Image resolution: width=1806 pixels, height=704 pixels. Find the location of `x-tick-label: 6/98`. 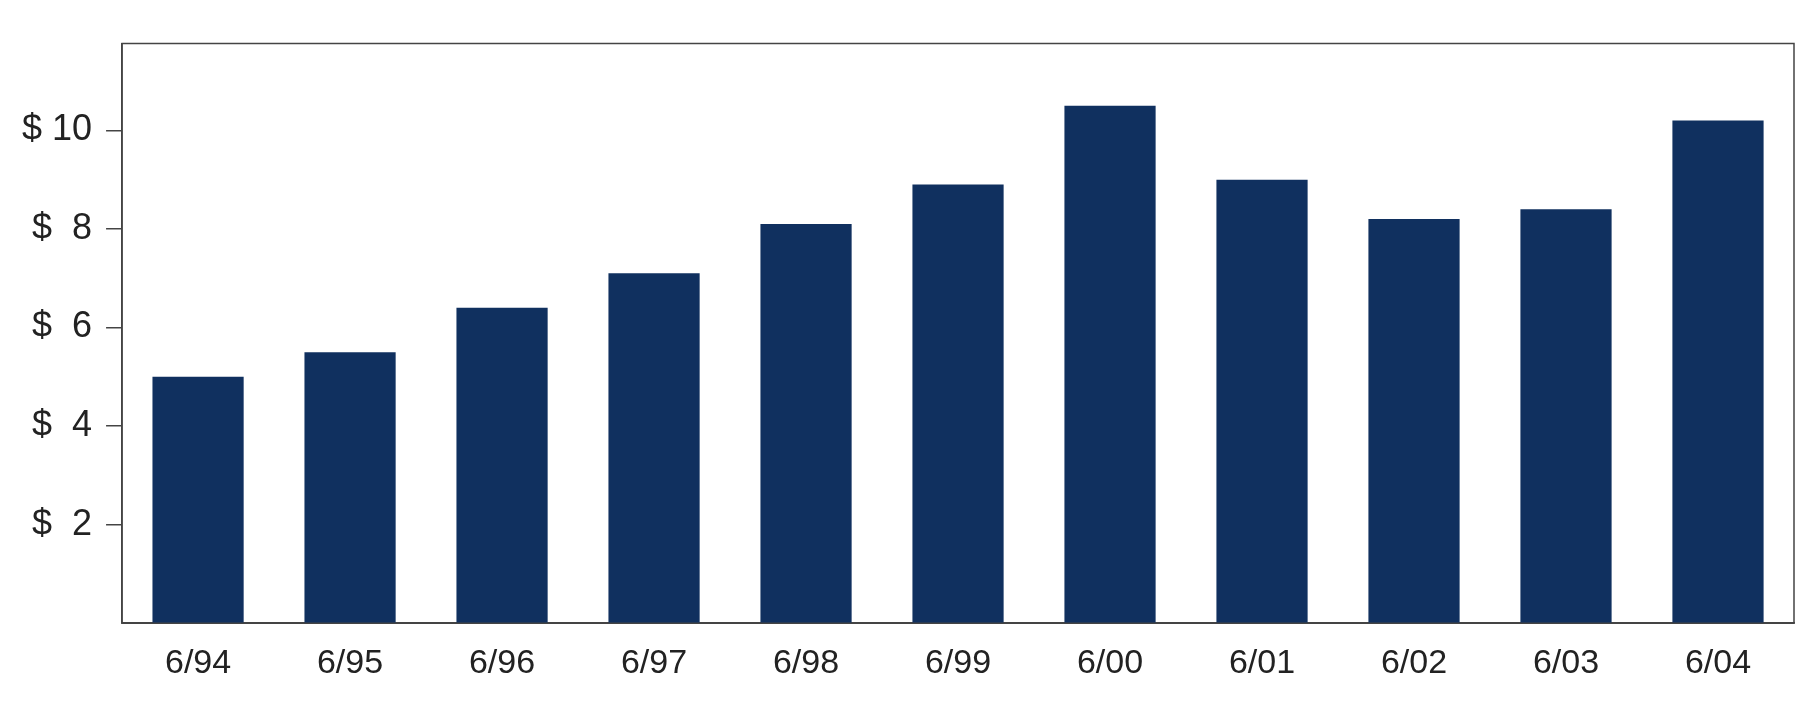

x-tick-label: 6/98 is located at coordinates (806, 660).